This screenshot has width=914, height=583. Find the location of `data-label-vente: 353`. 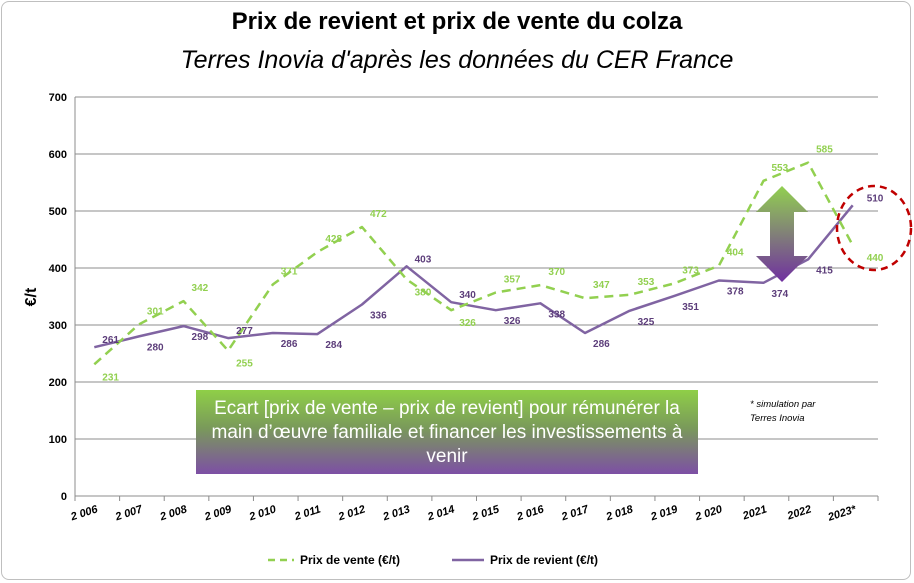

data-label-vente: 353 is located at coordinates (646, 282).